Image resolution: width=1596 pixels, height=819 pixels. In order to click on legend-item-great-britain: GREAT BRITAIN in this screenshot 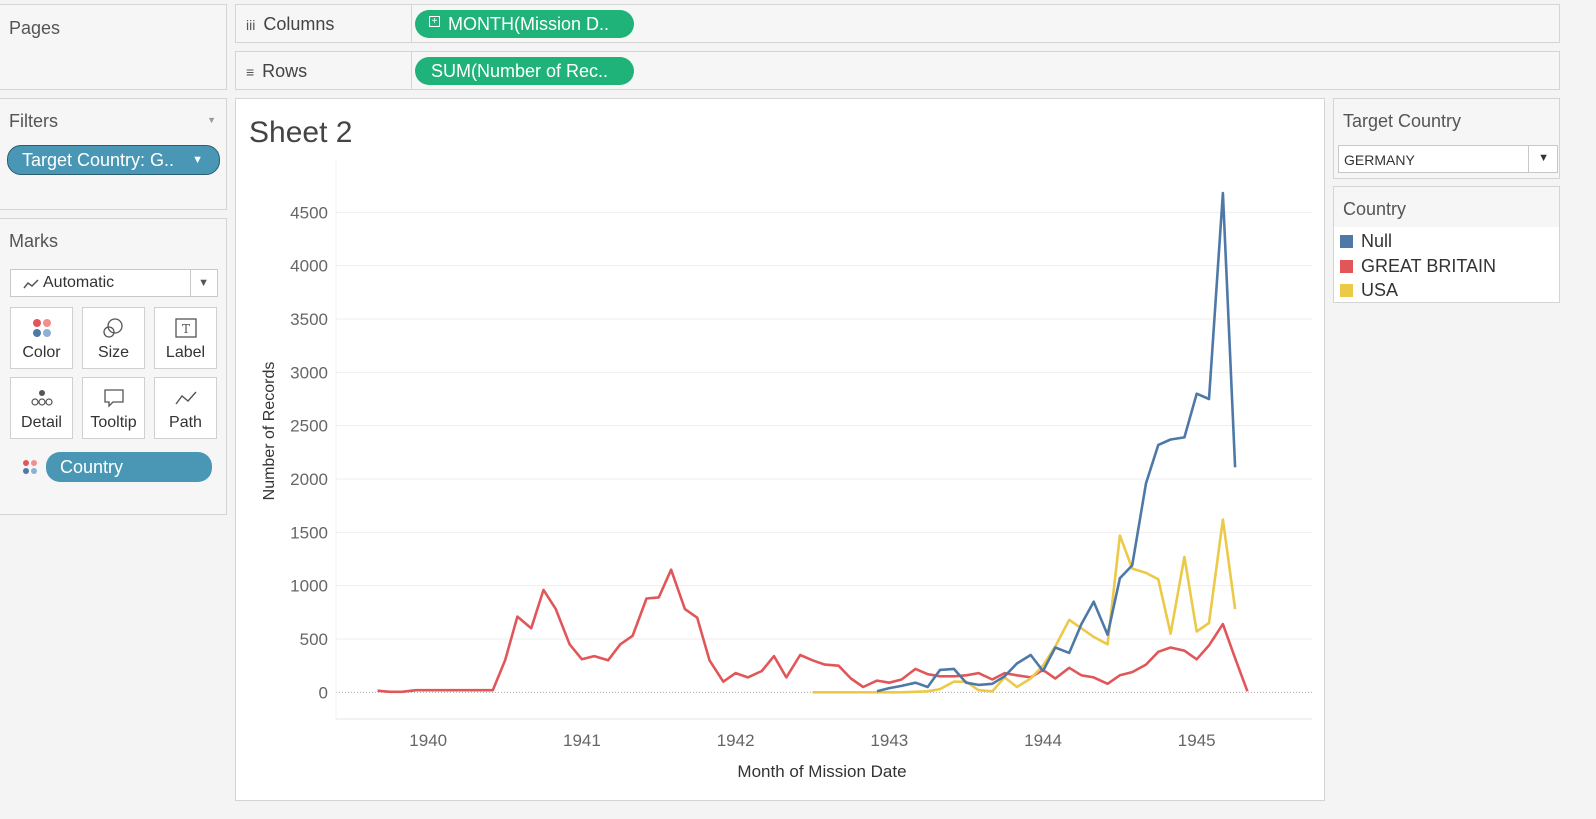, I will do `click(1418, 266)`.